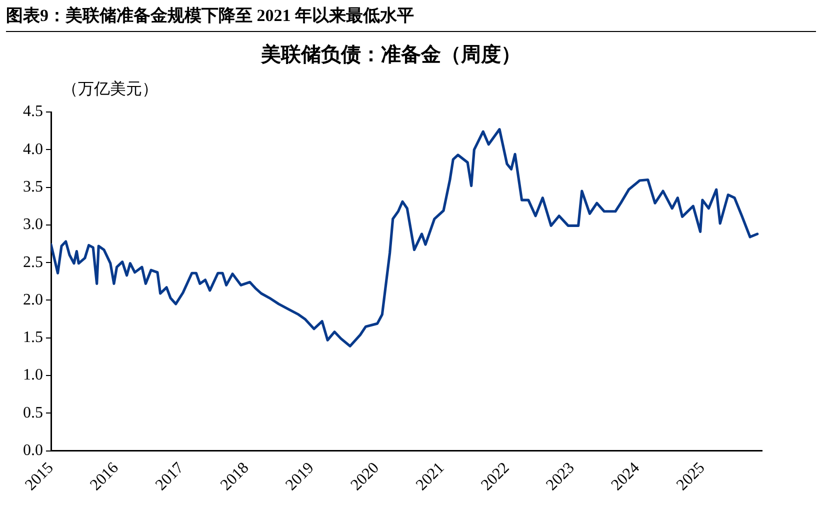 The image size is (822, 531). I want to click on y-tick-label: 4.5, so click(33, 111).